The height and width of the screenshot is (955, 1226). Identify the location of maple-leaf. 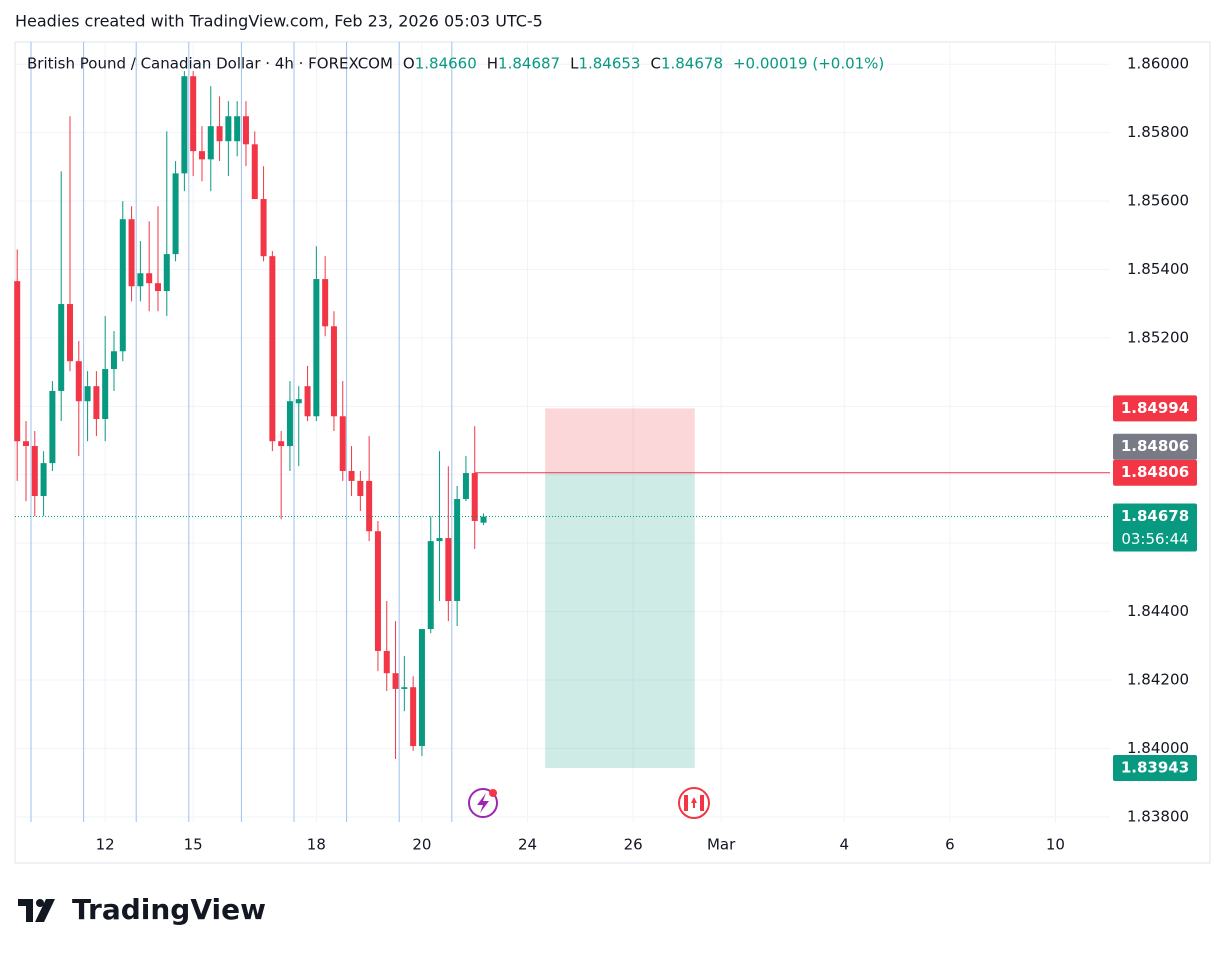
(694, 802).